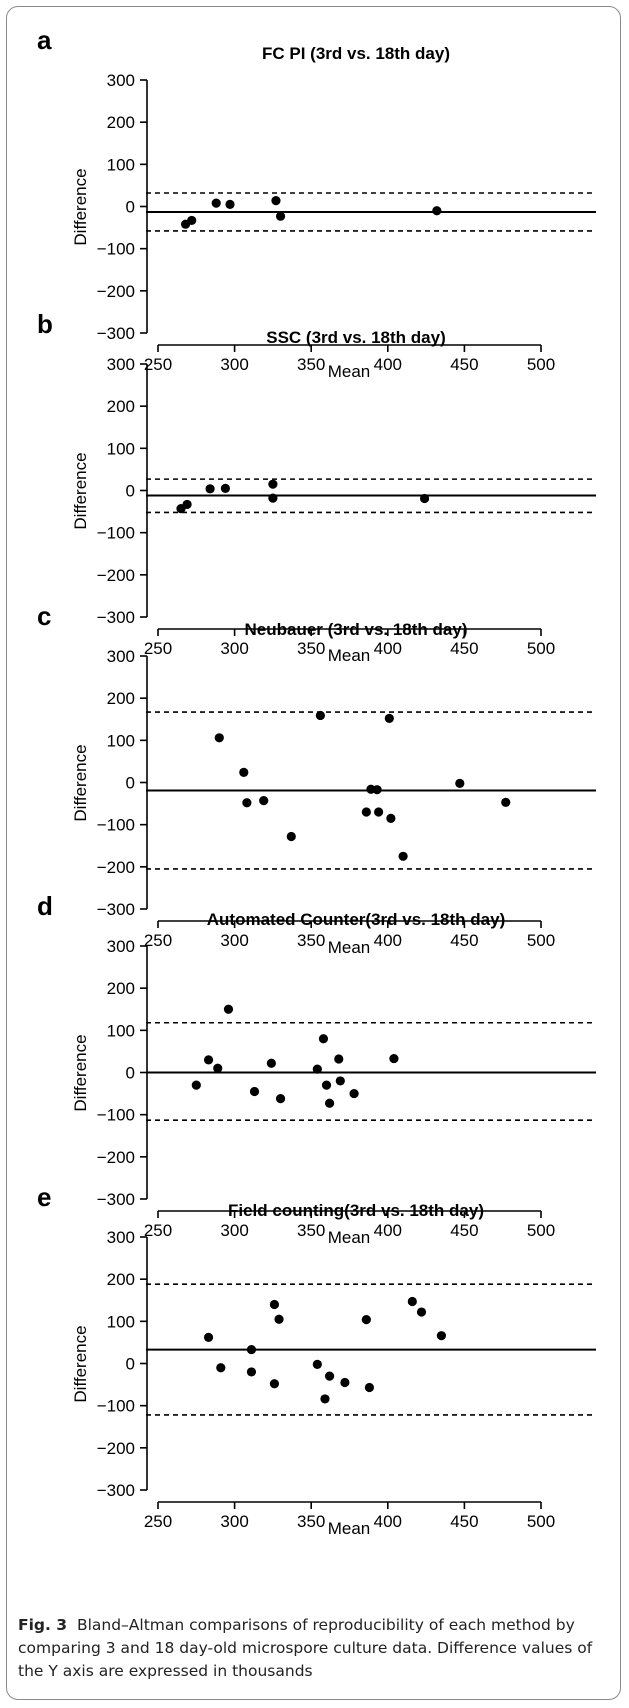 The image size is (629, 1708). What do you see at coordinates (356, 1210) in the screenshot?
I see `plot-title-e: Field counting(3rd vs. 18th day)` at bounding box center [356, 1210].